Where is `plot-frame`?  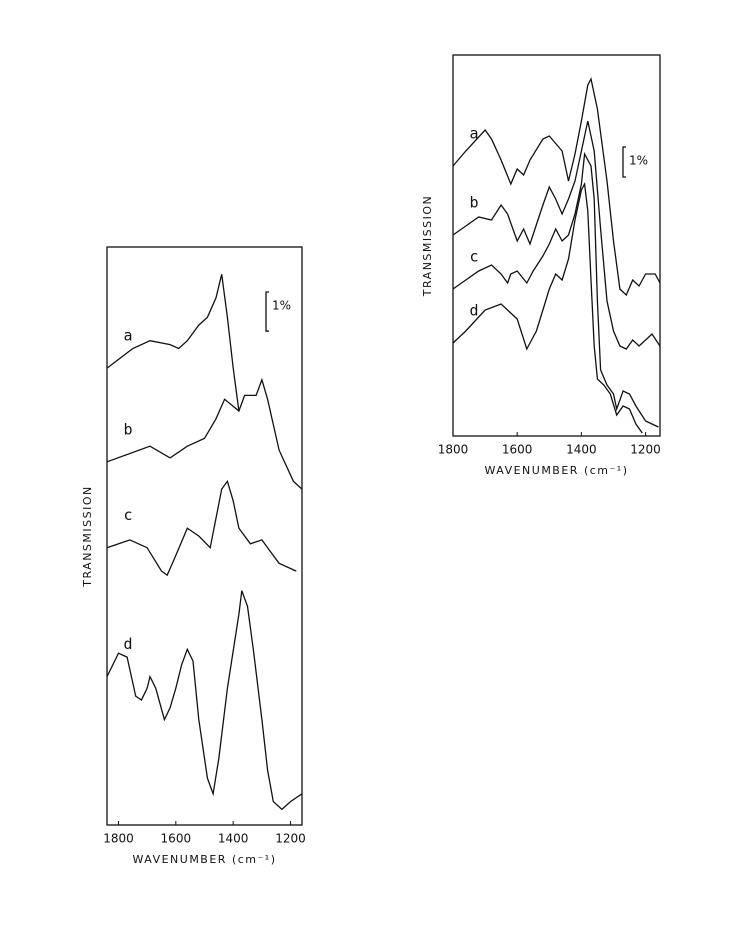 plot-frame is located at coordinates (556, 245).